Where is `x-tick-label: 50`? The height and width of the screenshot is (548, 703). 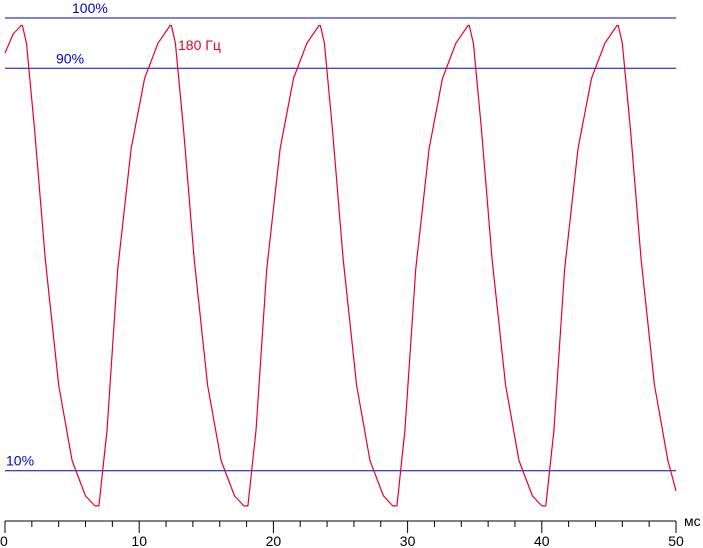
x-tick-label: 50 is located at coordinates (676, 540).